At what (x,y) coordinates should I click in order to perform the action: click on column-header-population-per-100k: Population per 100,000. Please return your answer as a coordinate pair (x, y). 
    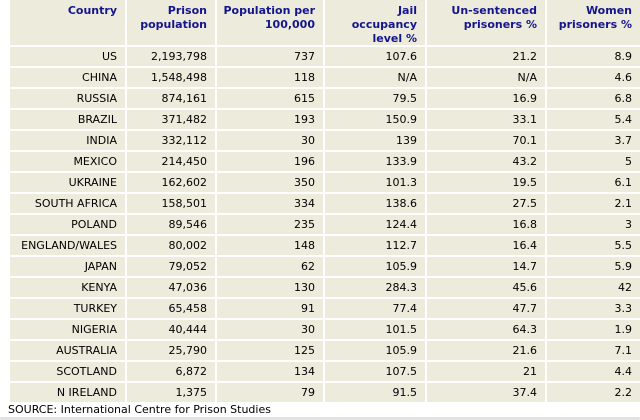
    Looking at the image, I should click on (270, 22).